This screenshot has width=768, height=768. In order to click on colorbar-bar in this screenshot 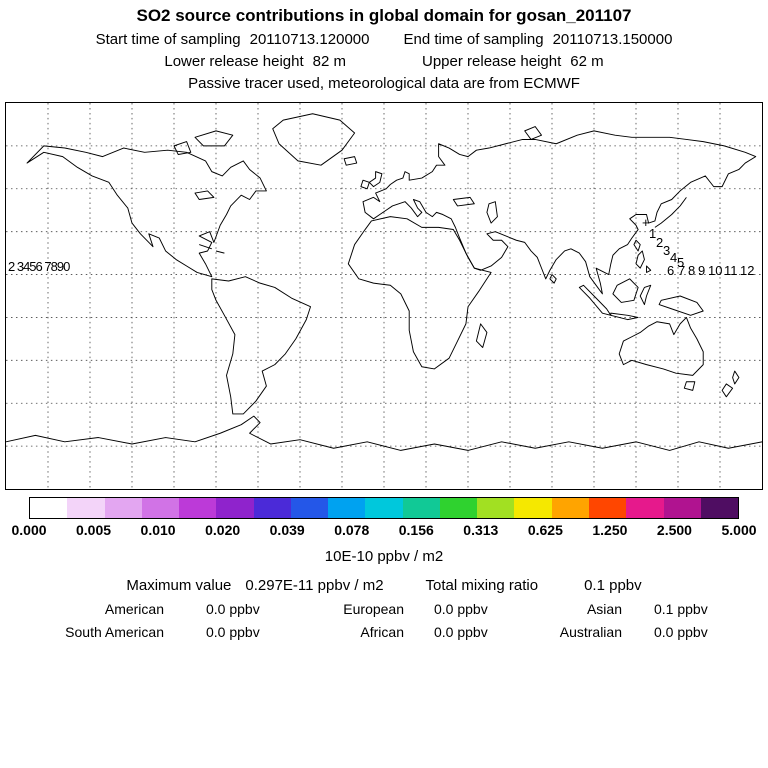, I will do `click(384, 508)`.